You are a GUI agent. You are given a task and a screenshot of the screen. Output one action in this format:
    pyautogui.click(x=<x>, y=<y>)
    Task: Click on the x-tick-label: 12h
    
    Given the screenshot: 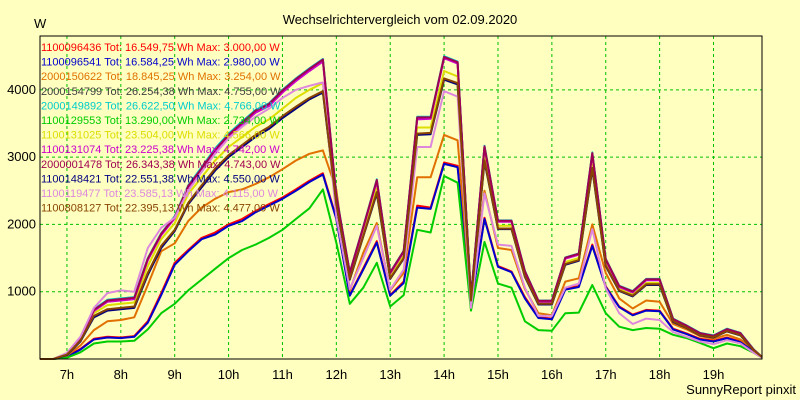 What is the action you would take?
    pyautogui.click(x=336, y=374)
    